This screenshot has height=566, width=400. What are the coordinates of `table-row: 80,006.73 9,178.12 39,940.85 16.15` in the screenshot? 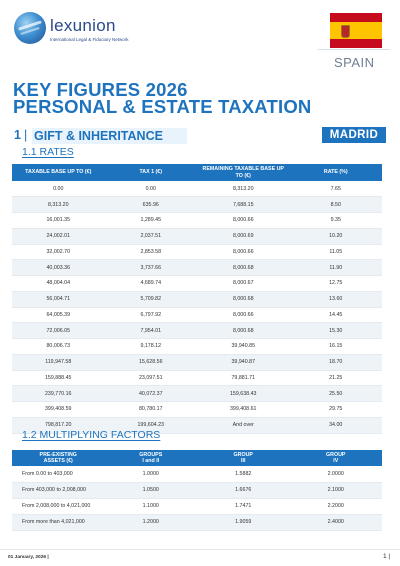 It's located at (197, 346).